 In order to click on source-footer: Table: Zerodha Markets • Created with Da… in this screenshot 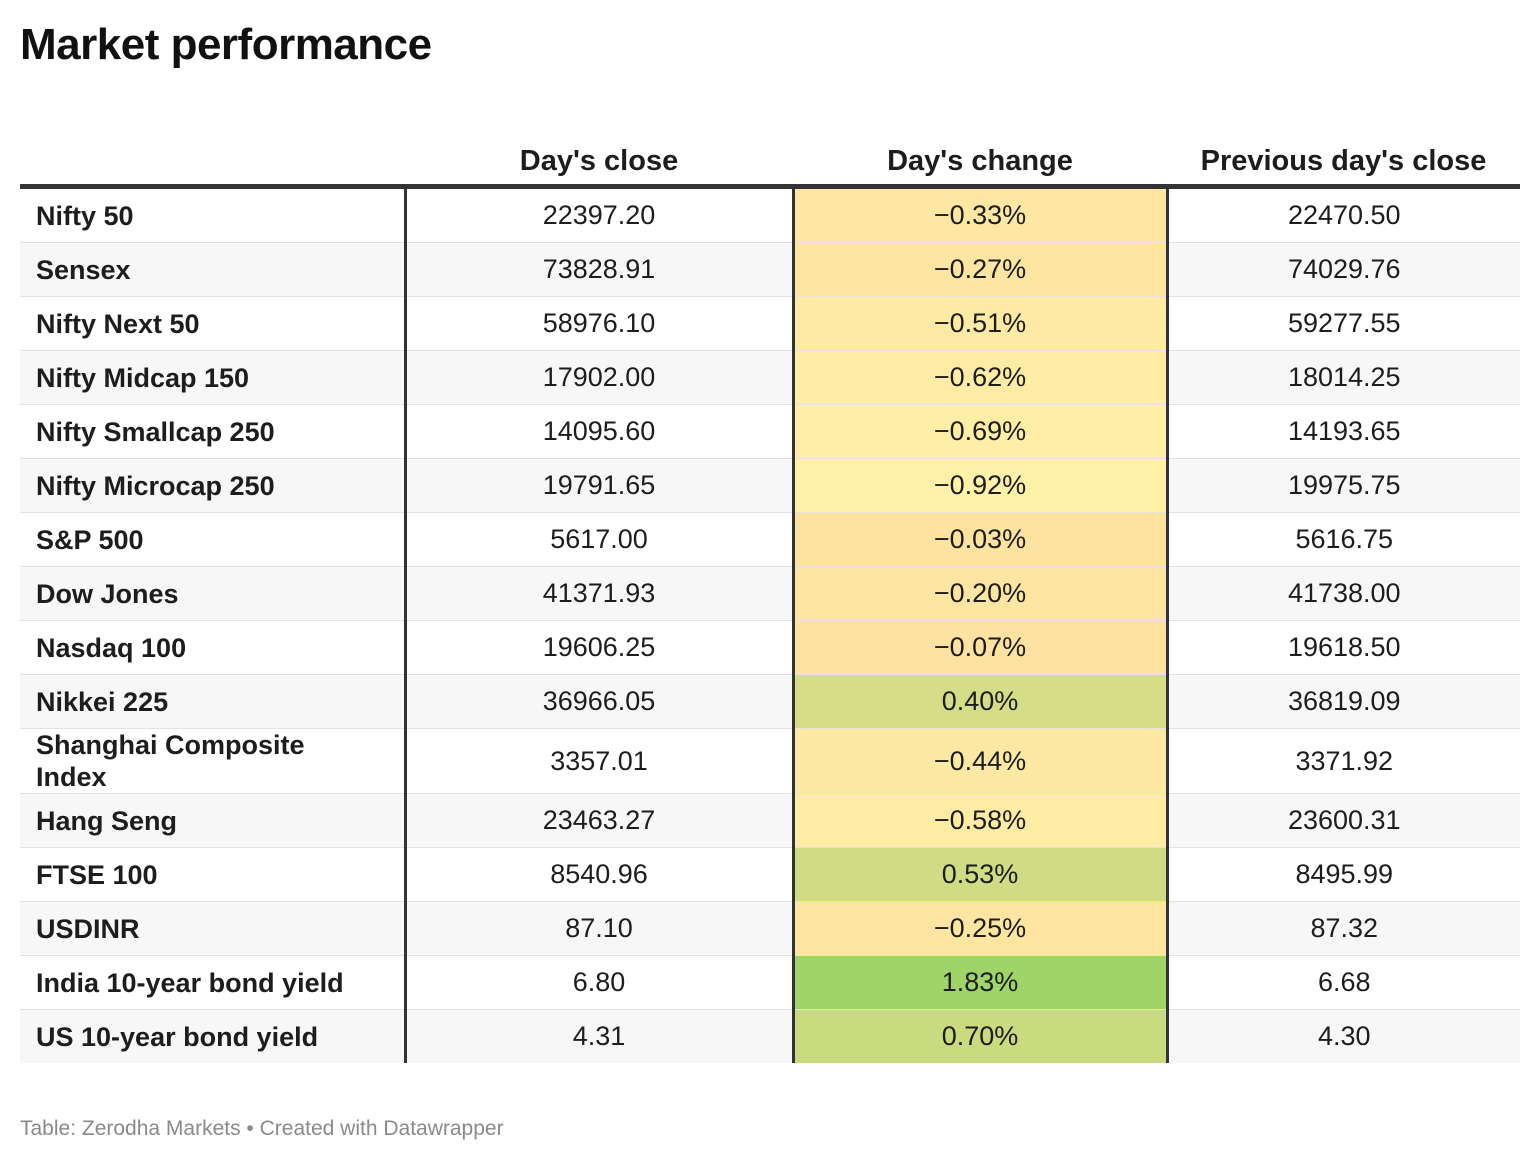, I will do `click(262, 1128)`.